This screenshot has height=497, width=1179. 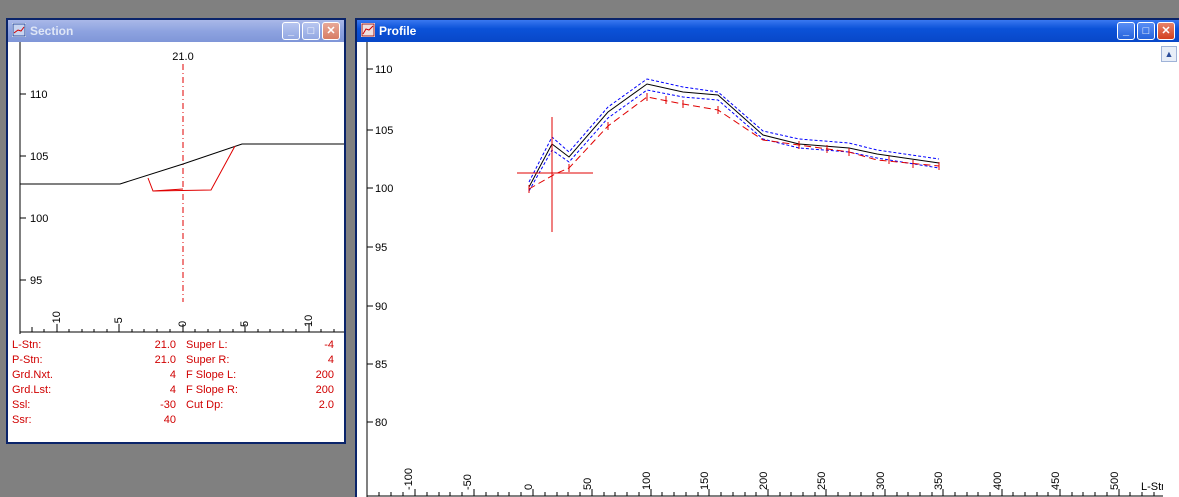 I want to click on section-ground-line, so click(x=182, y=164).